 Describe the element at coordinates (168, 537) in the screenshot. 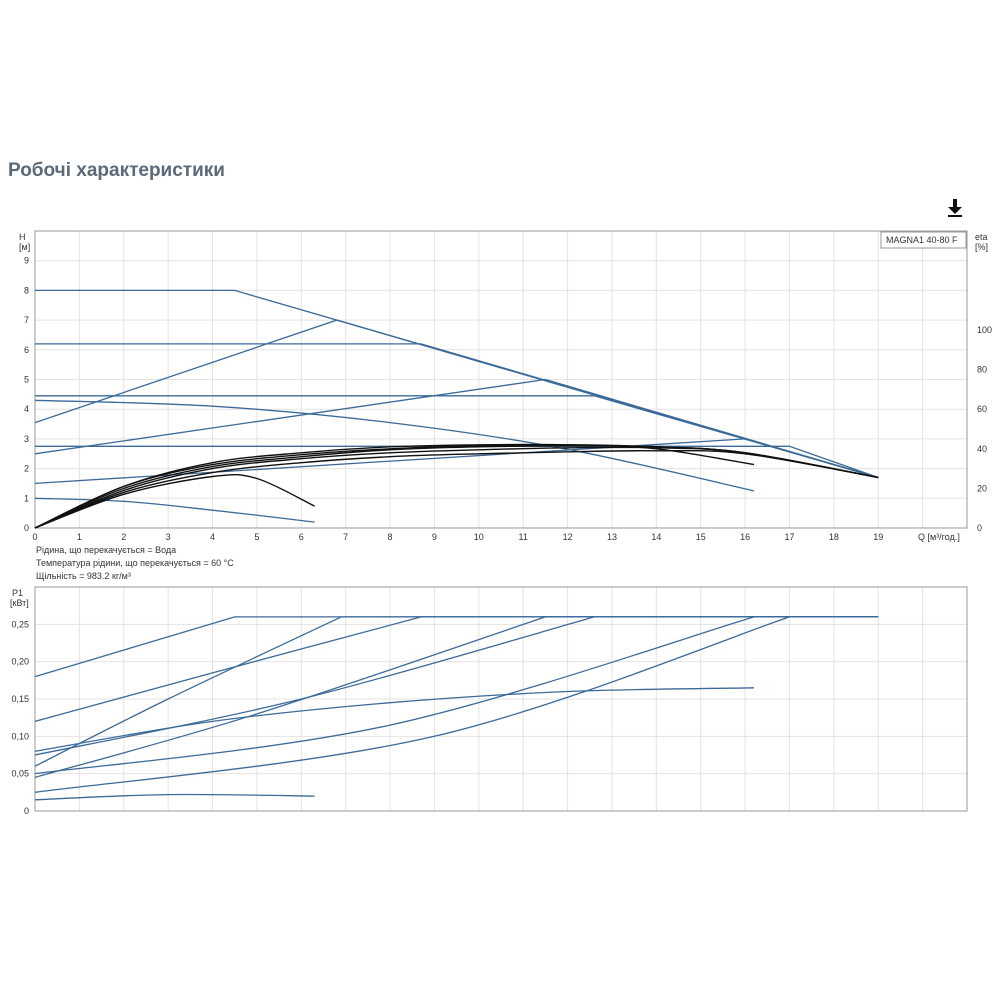

I see `x-tick-label: 3` at that location.